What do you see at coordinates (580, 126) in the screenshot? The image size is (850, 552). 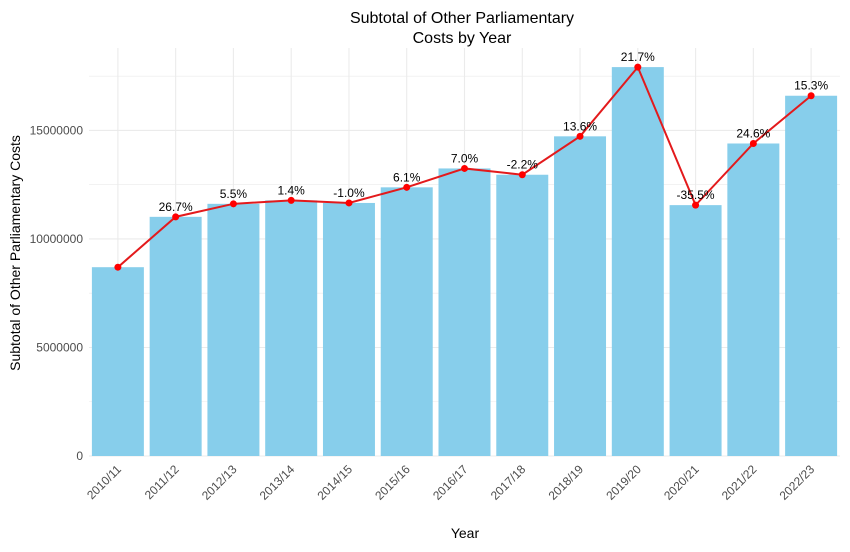 I see `data-label: 13.6%` at bounding box center [580, 126].